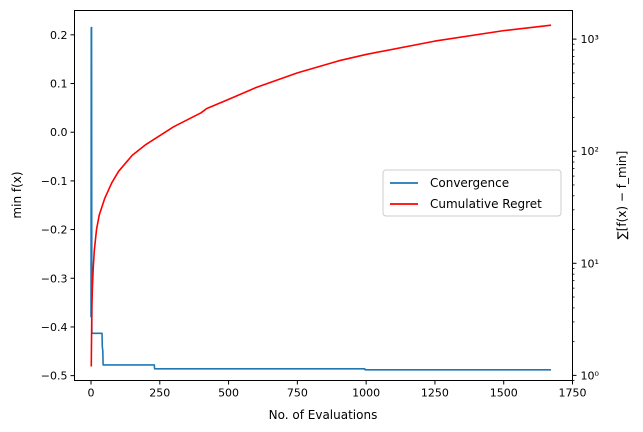 The height and width of the screenshot is (432, 643). I want to click on y-left-tick-label: −0.4, so click(54, 327).